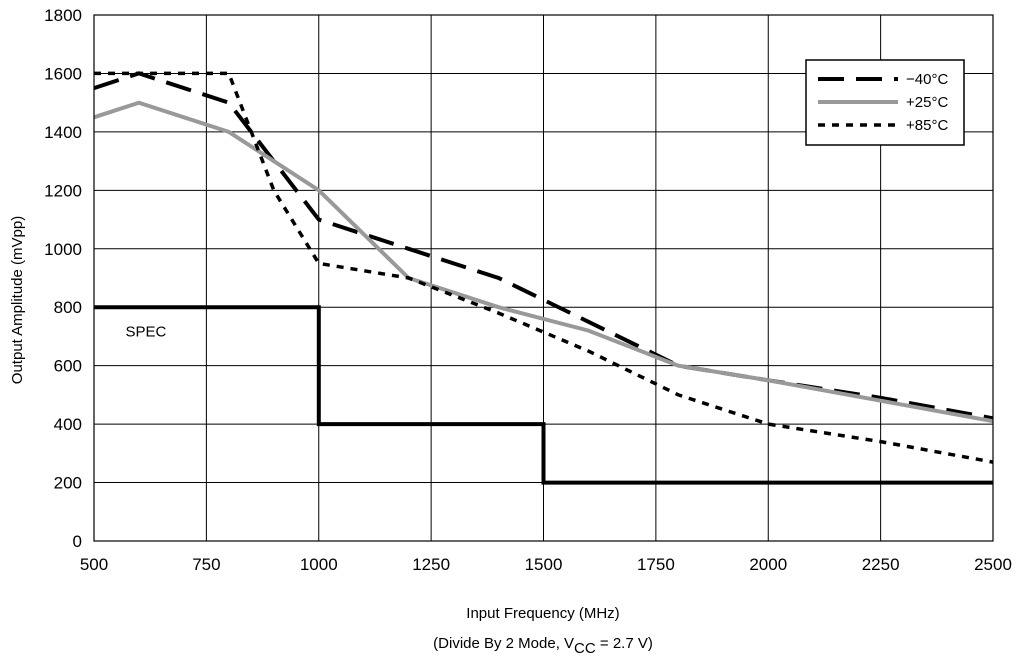  What do you see at coordinates (585, 648) in the screenshot?
I see `subcaption-subscript: CC` at bounding box center [585, 648].